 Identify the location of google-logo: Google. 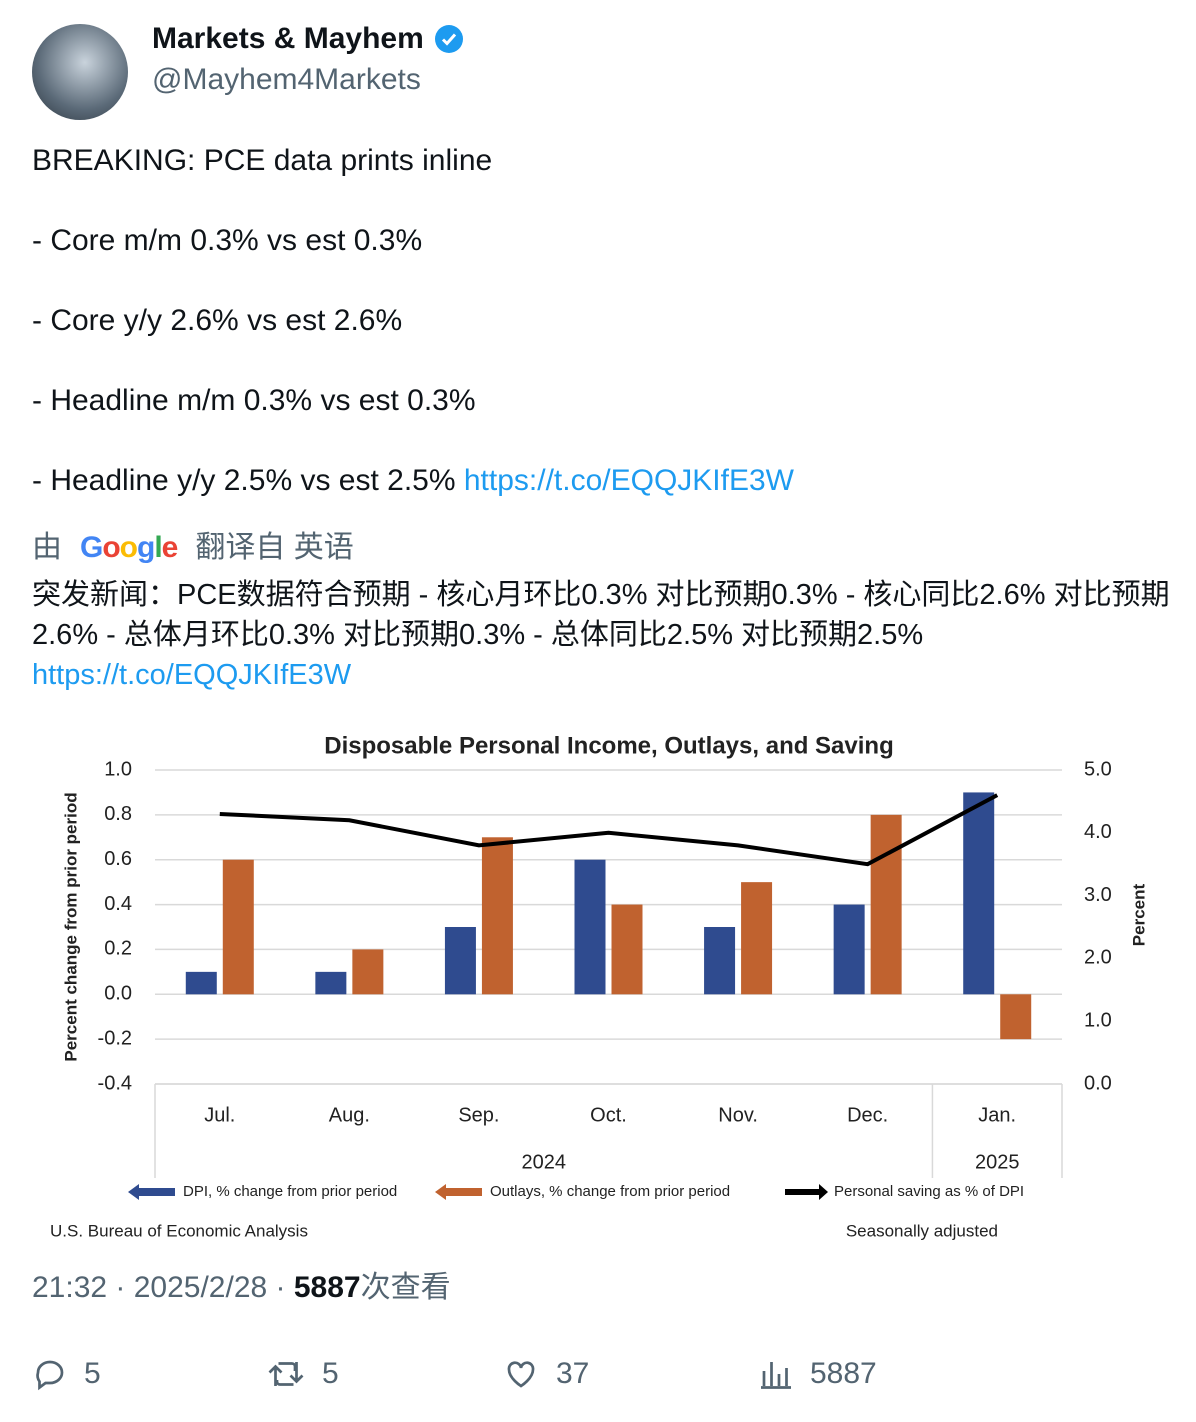
(129, 547).